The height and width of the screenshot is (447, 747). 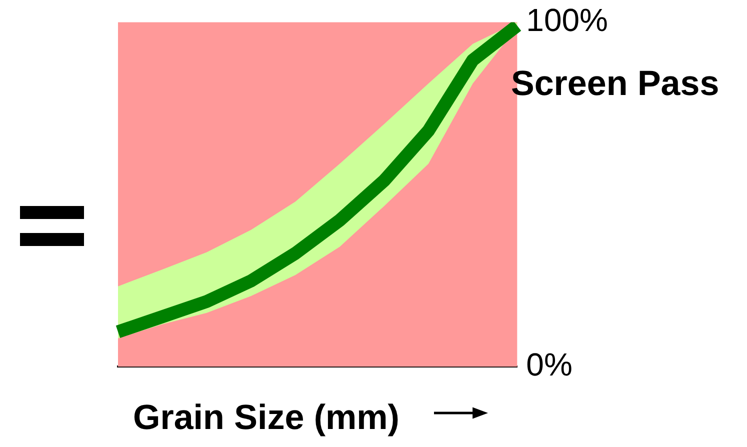 I want to click on y-tick-label: 100%, so click(x=567, y=20).